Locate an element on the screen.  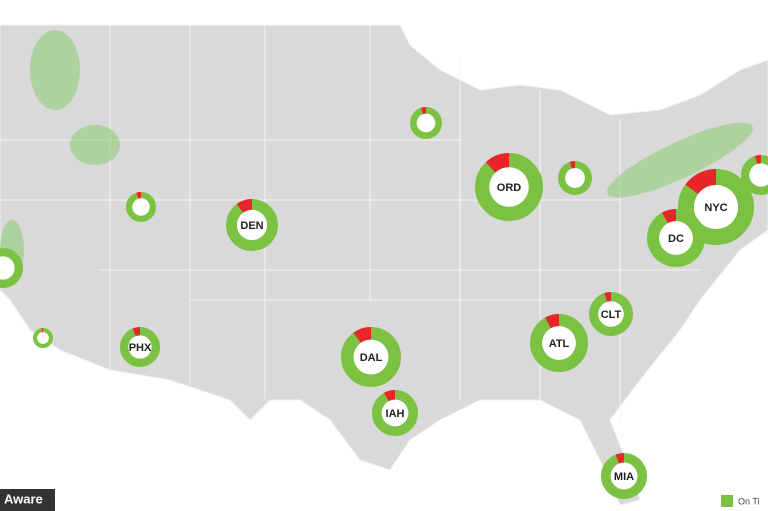
airport-label: DC is located at coordinates (676, 239).